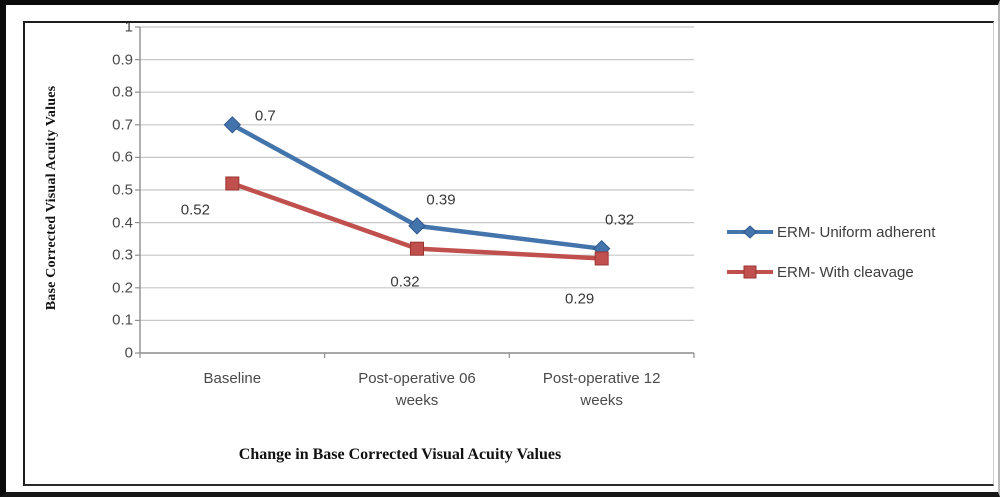 Image resolution: width=1000 pixels, height=497 pixels. What do you see at coordinates (122, 320) in the screenshot?
I see `y-tick-label: 0.1` at bounding box center [122, 320].